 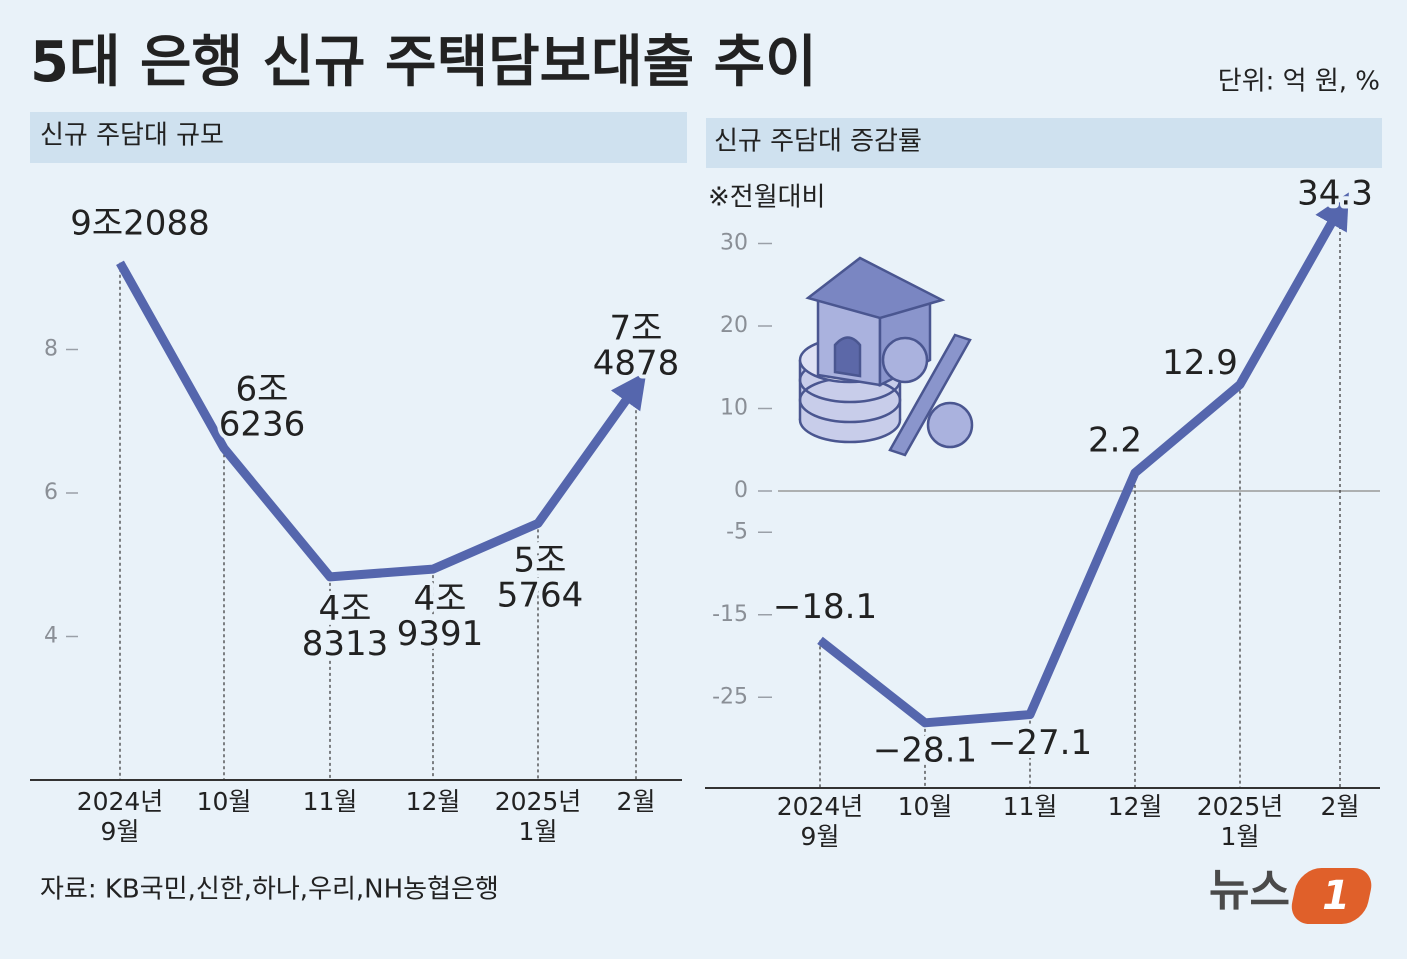 What do you see at coordinates (345, 625) in the screenshot?
I see `value-label: 4조 8313` at bounding box center [345, 625].